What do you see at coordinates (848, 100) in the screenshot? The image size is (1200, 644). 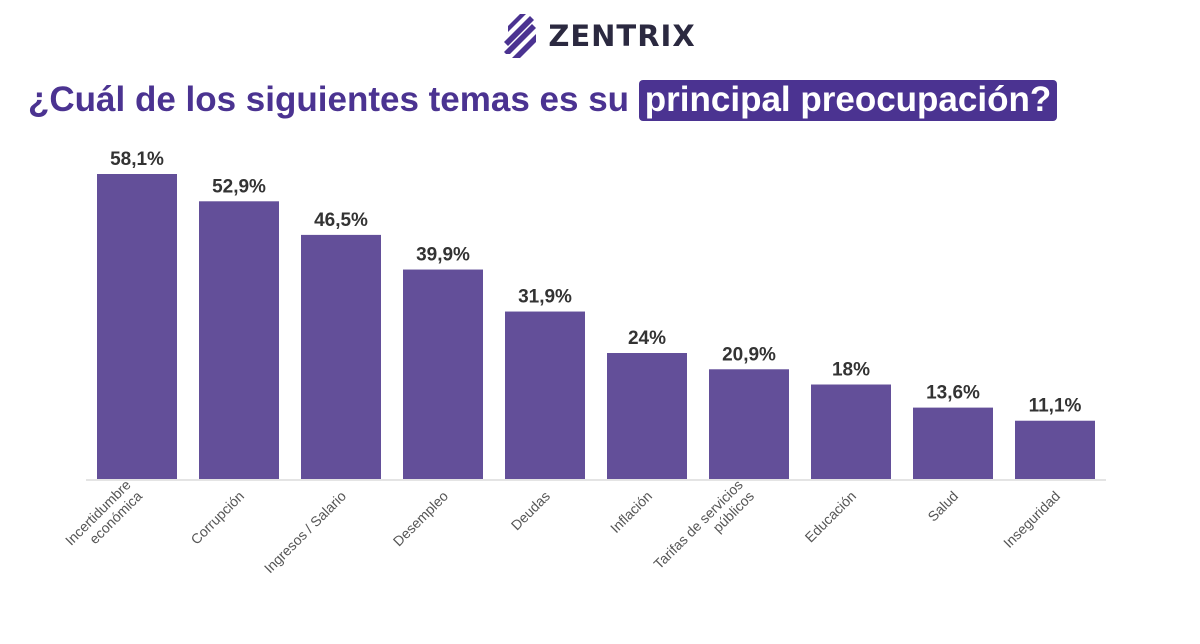 I see `title-highlight: principal preocupación?` at bounding box center [848, 100].